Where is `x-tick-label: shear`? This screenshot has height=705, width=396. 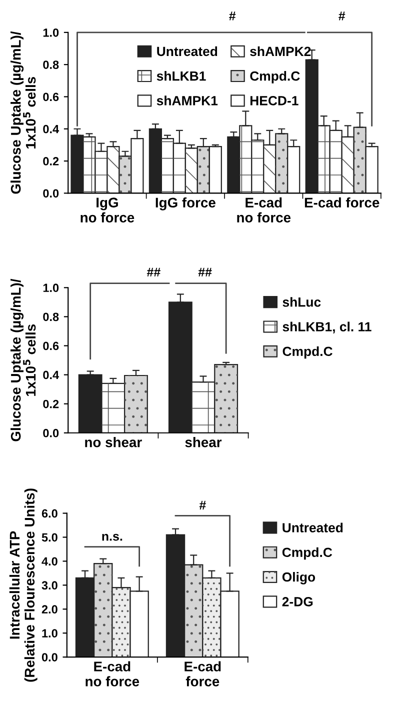
x-tick-label: shear is located at coordinates (203, 442).